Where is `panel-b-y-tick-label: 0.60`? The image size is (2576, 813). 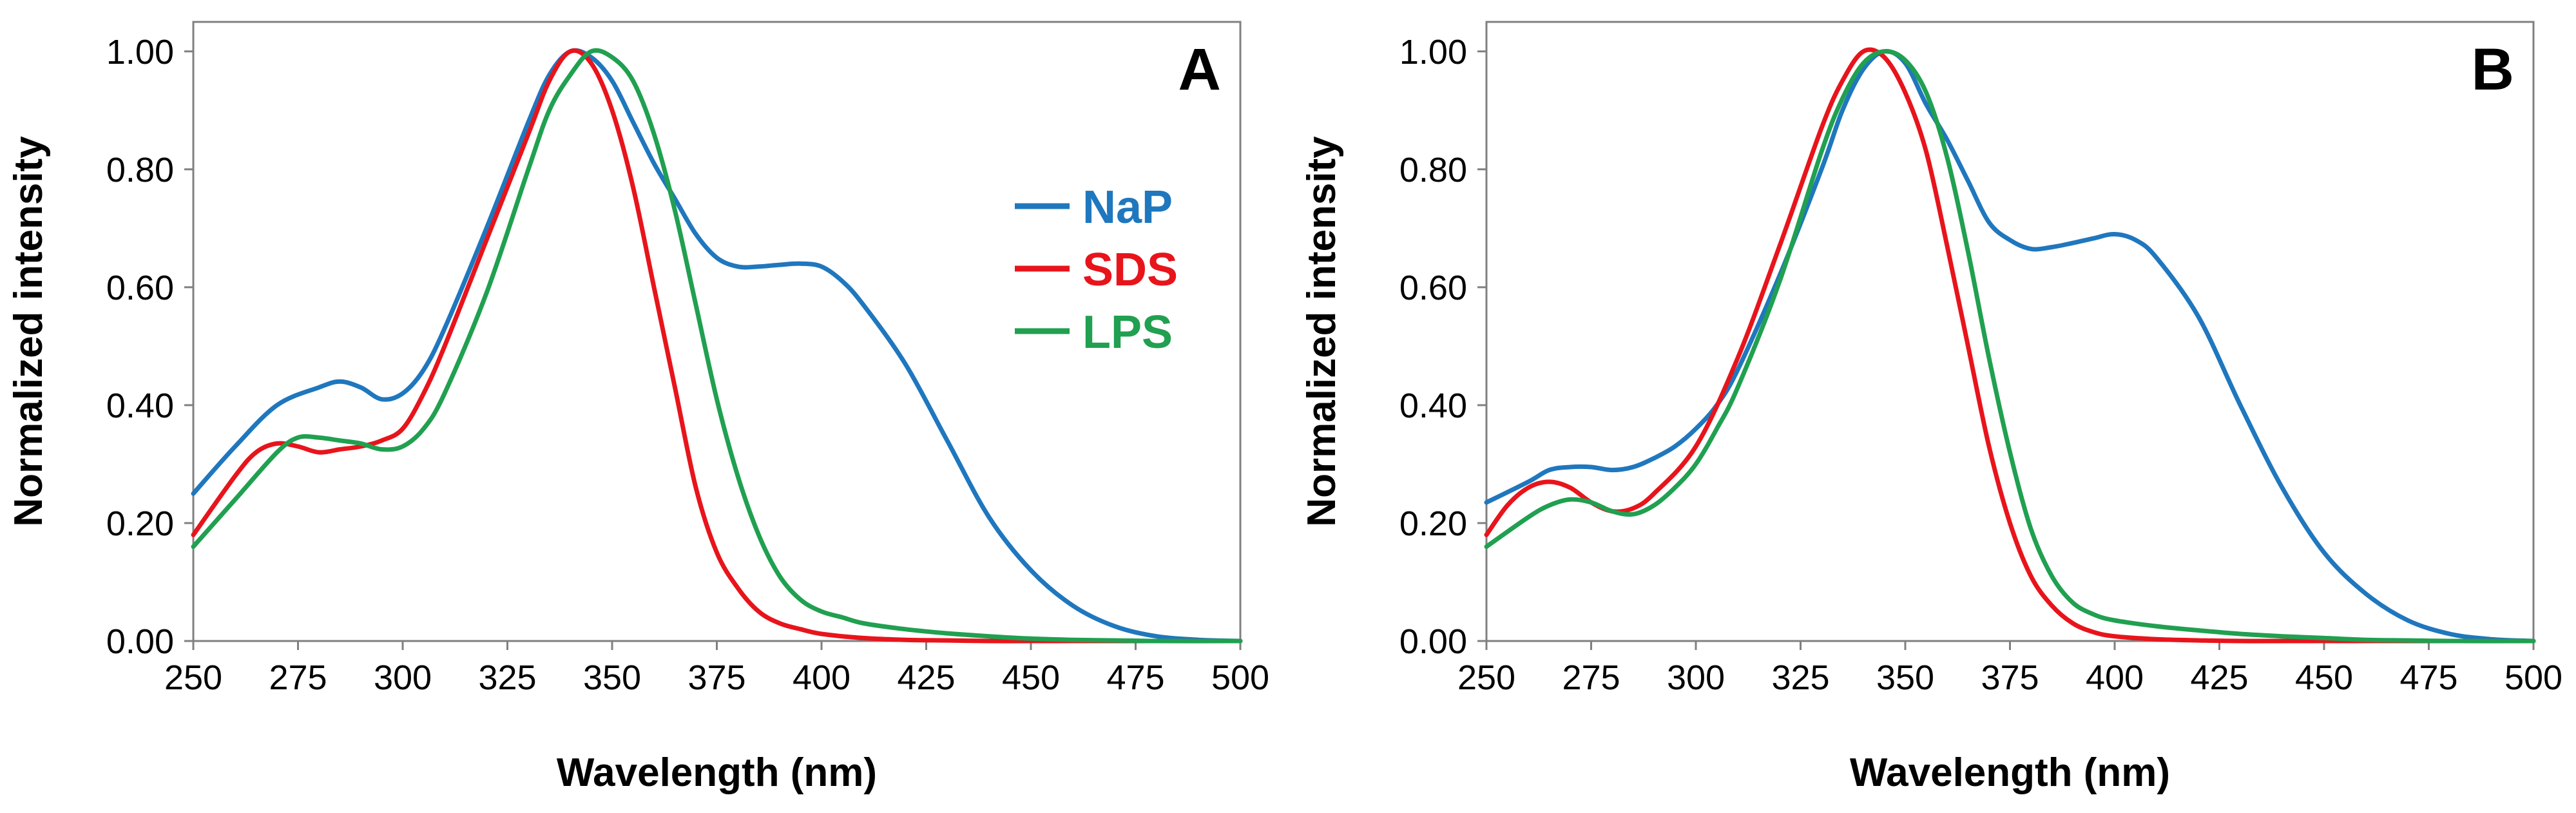
panel-b-y-tick-label: 0.60 is located at coordinates (1433, 288).